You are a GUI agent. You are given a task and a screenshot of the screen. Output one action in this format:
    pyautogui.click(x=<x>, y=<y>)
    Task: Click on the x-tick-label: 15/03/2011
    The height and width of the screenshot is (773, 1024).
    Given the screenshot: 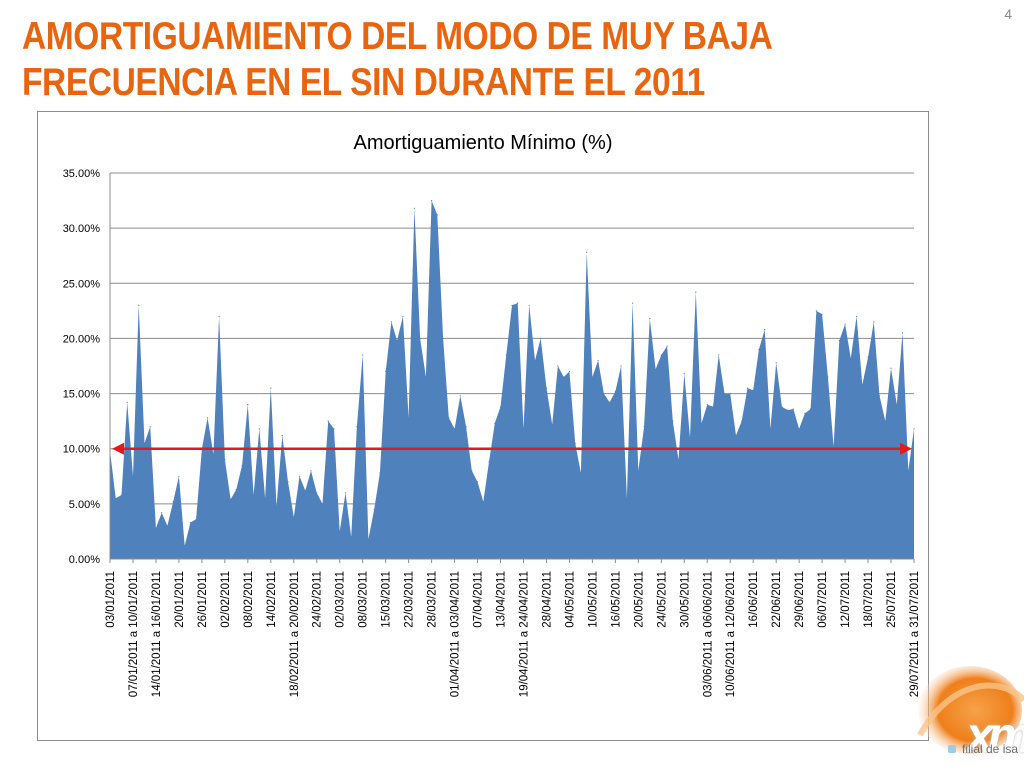 What is the action you would take?
    pyautogui.click(x=387, y=599)
    